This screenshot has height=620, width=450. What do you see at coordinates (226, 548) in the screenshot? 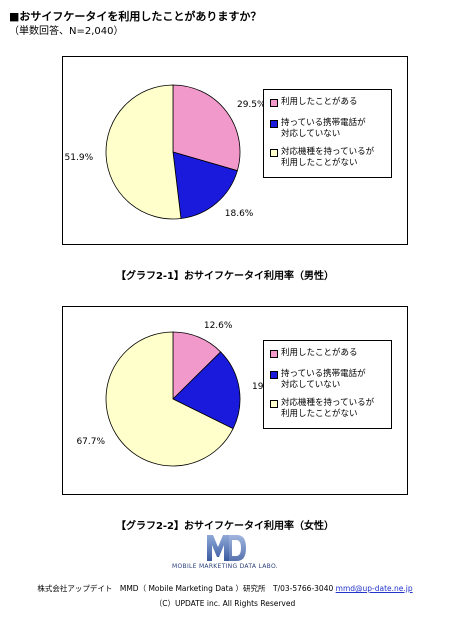
I see `mmd-logo` at bounding box center [226, 548].